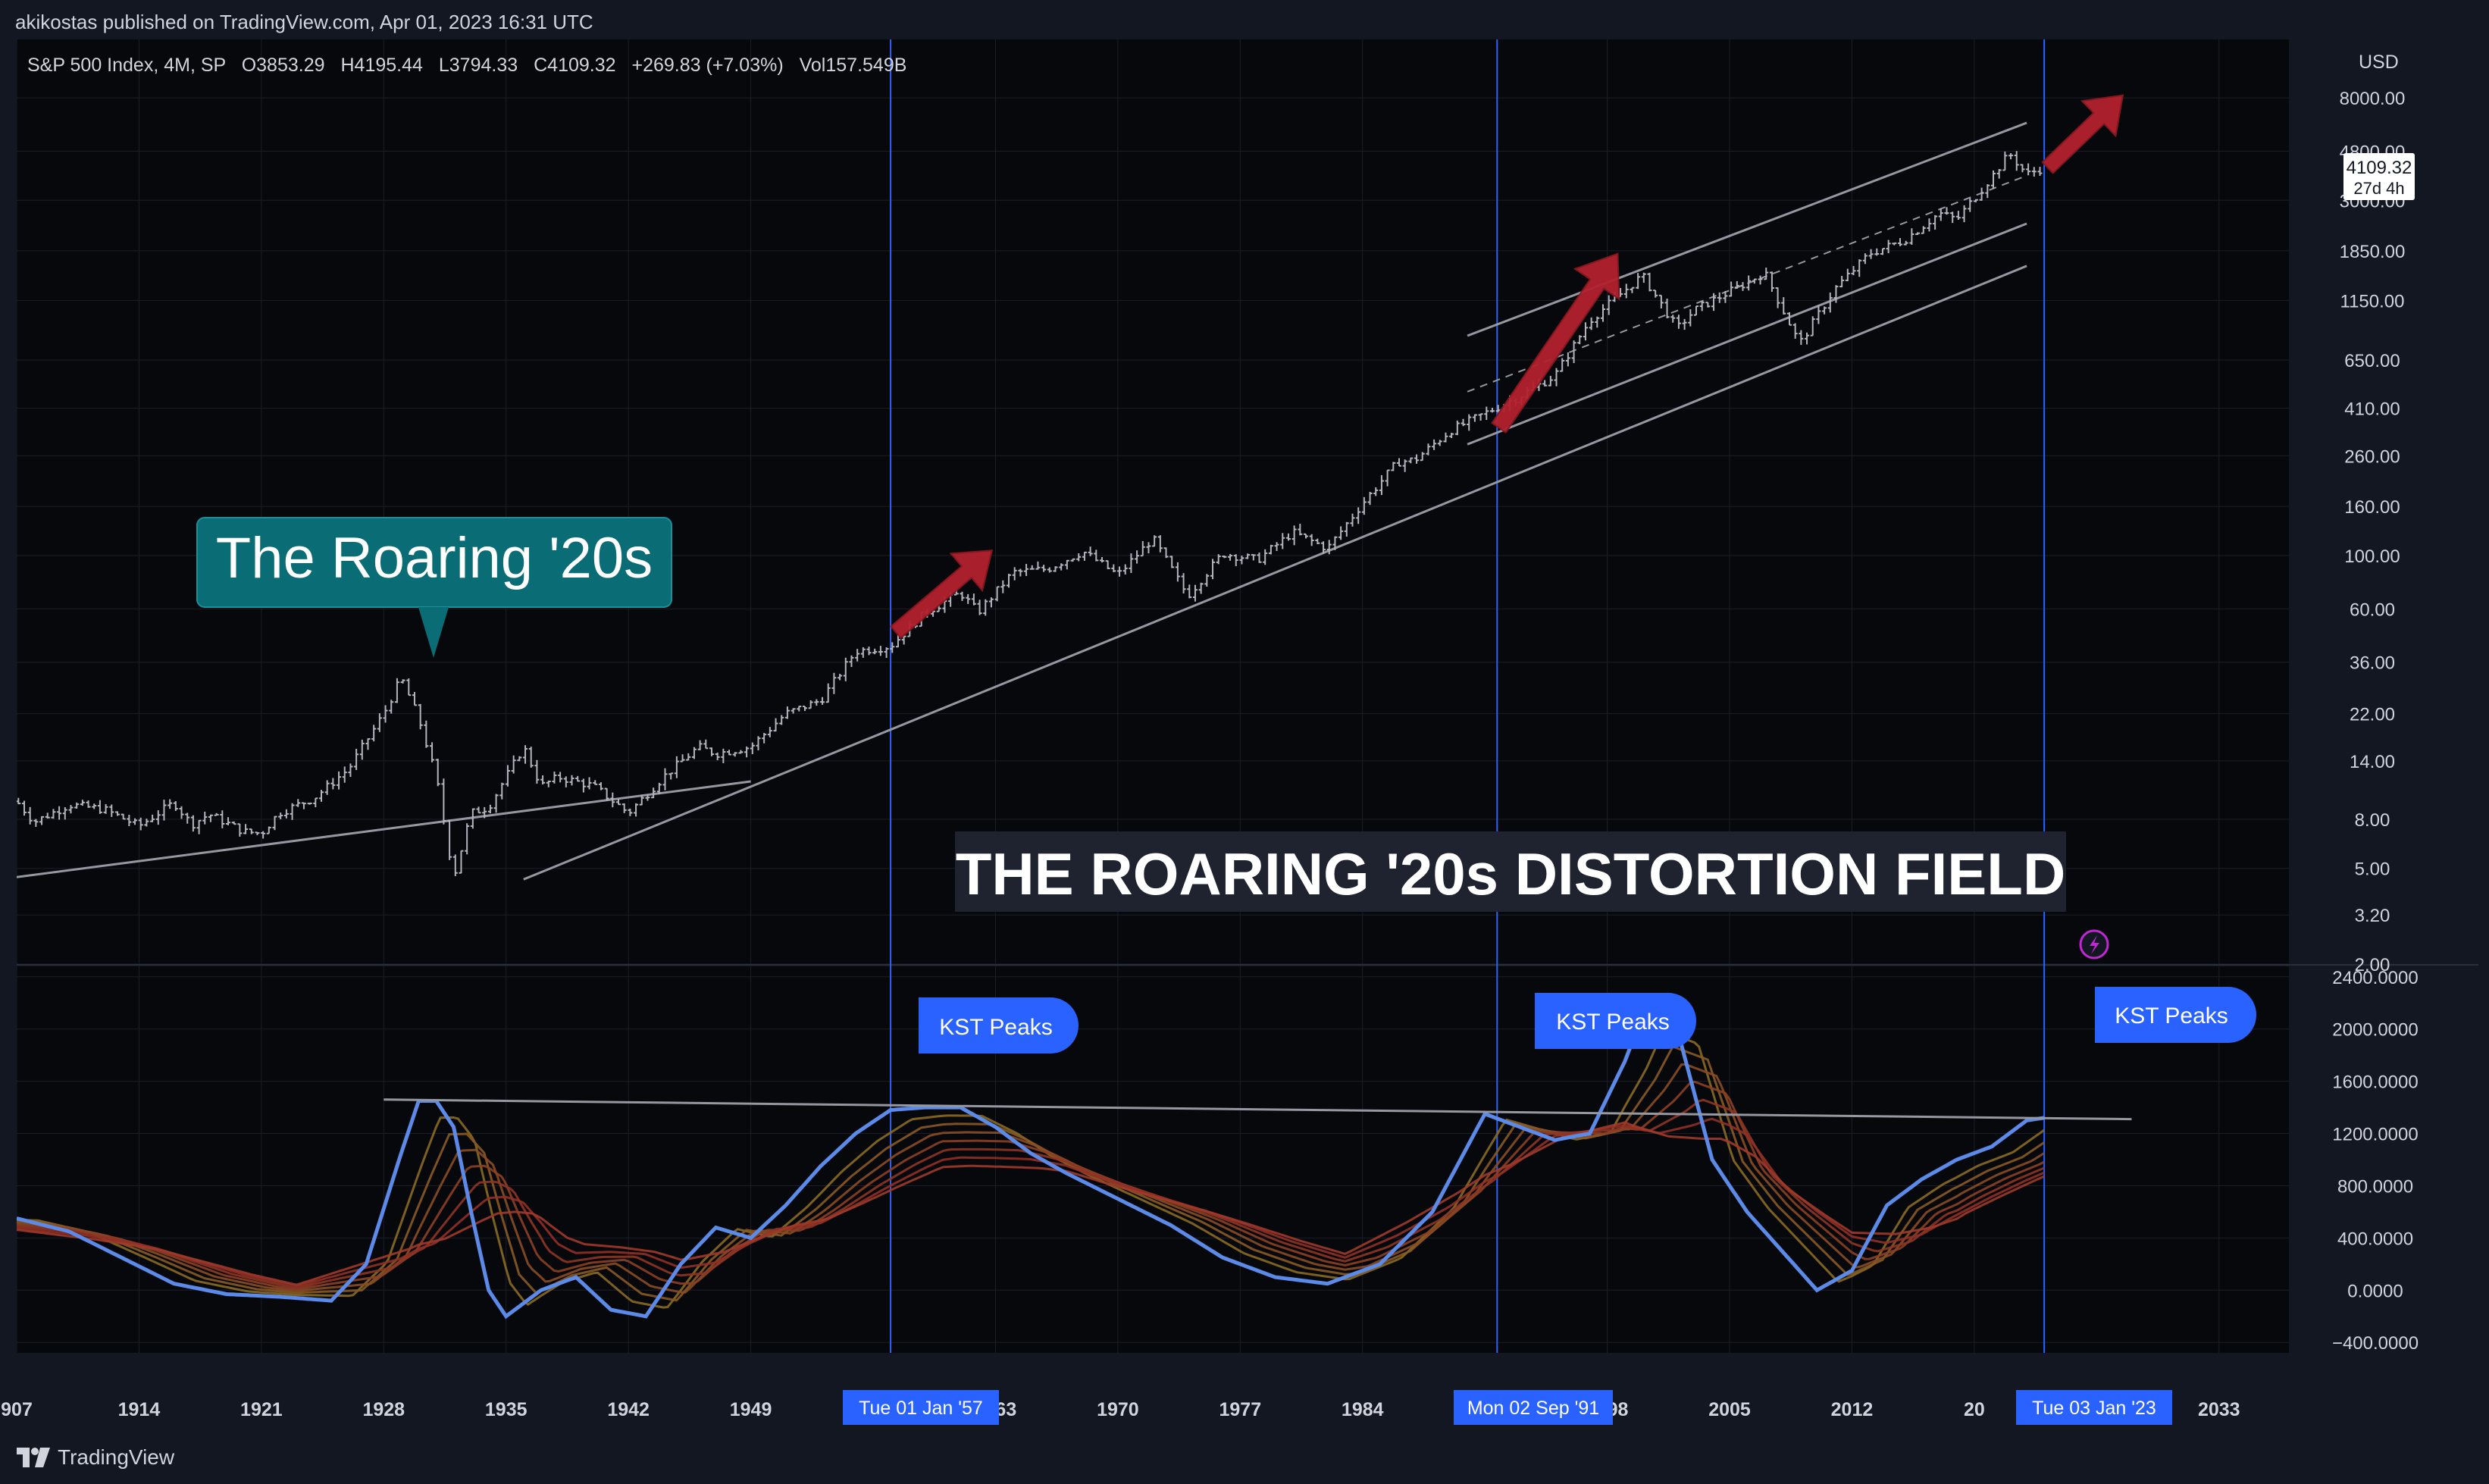 The image size is (2489, 1484). Describe the element at coordinates (2372, 301) in the screenshot. I see `price-axis-tick: 1150.00` at that location.